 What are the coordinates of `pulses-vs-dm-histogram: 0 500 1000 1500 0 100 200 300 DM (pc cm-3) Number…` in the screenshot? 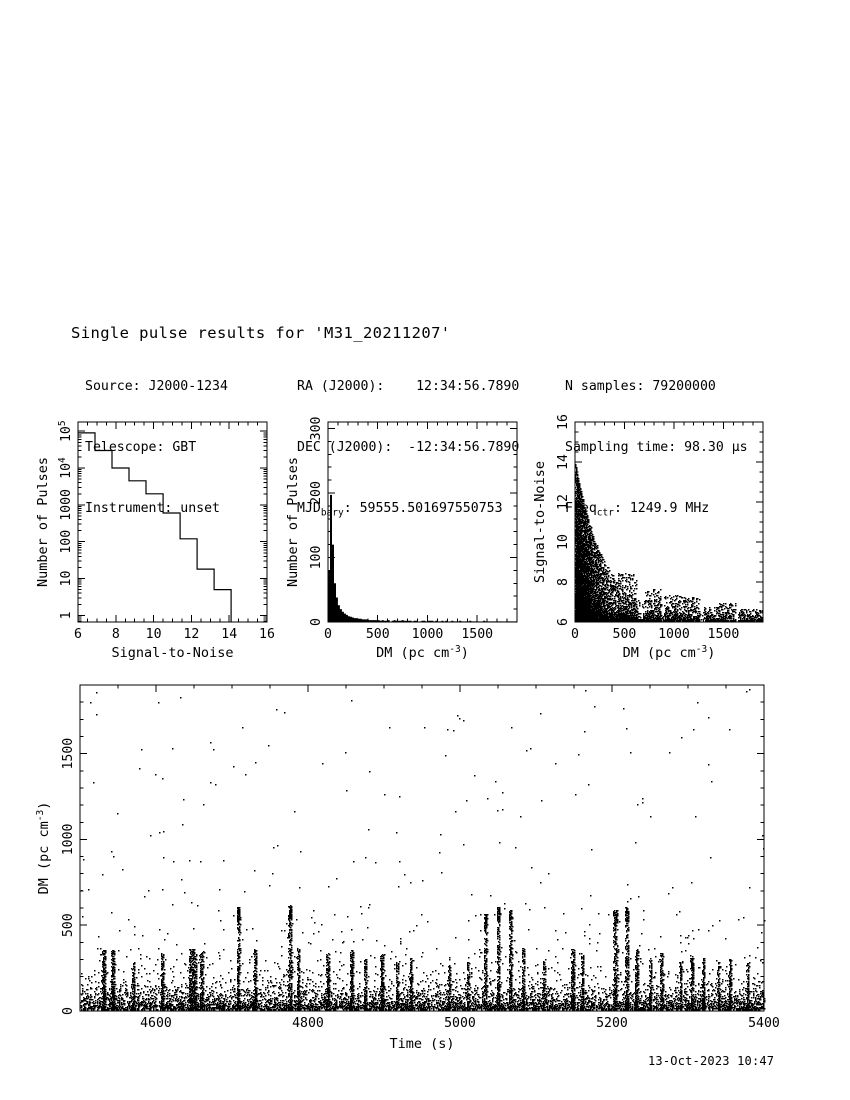 It's located at (401, 538).